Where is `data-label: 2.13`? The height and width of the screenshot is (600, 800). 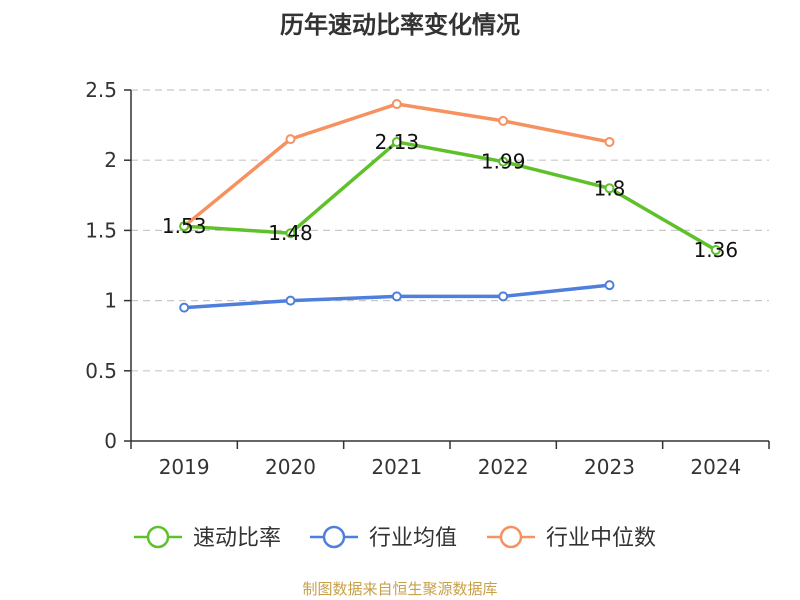 data-label: 2.13 is located at coordinates (397, 142).